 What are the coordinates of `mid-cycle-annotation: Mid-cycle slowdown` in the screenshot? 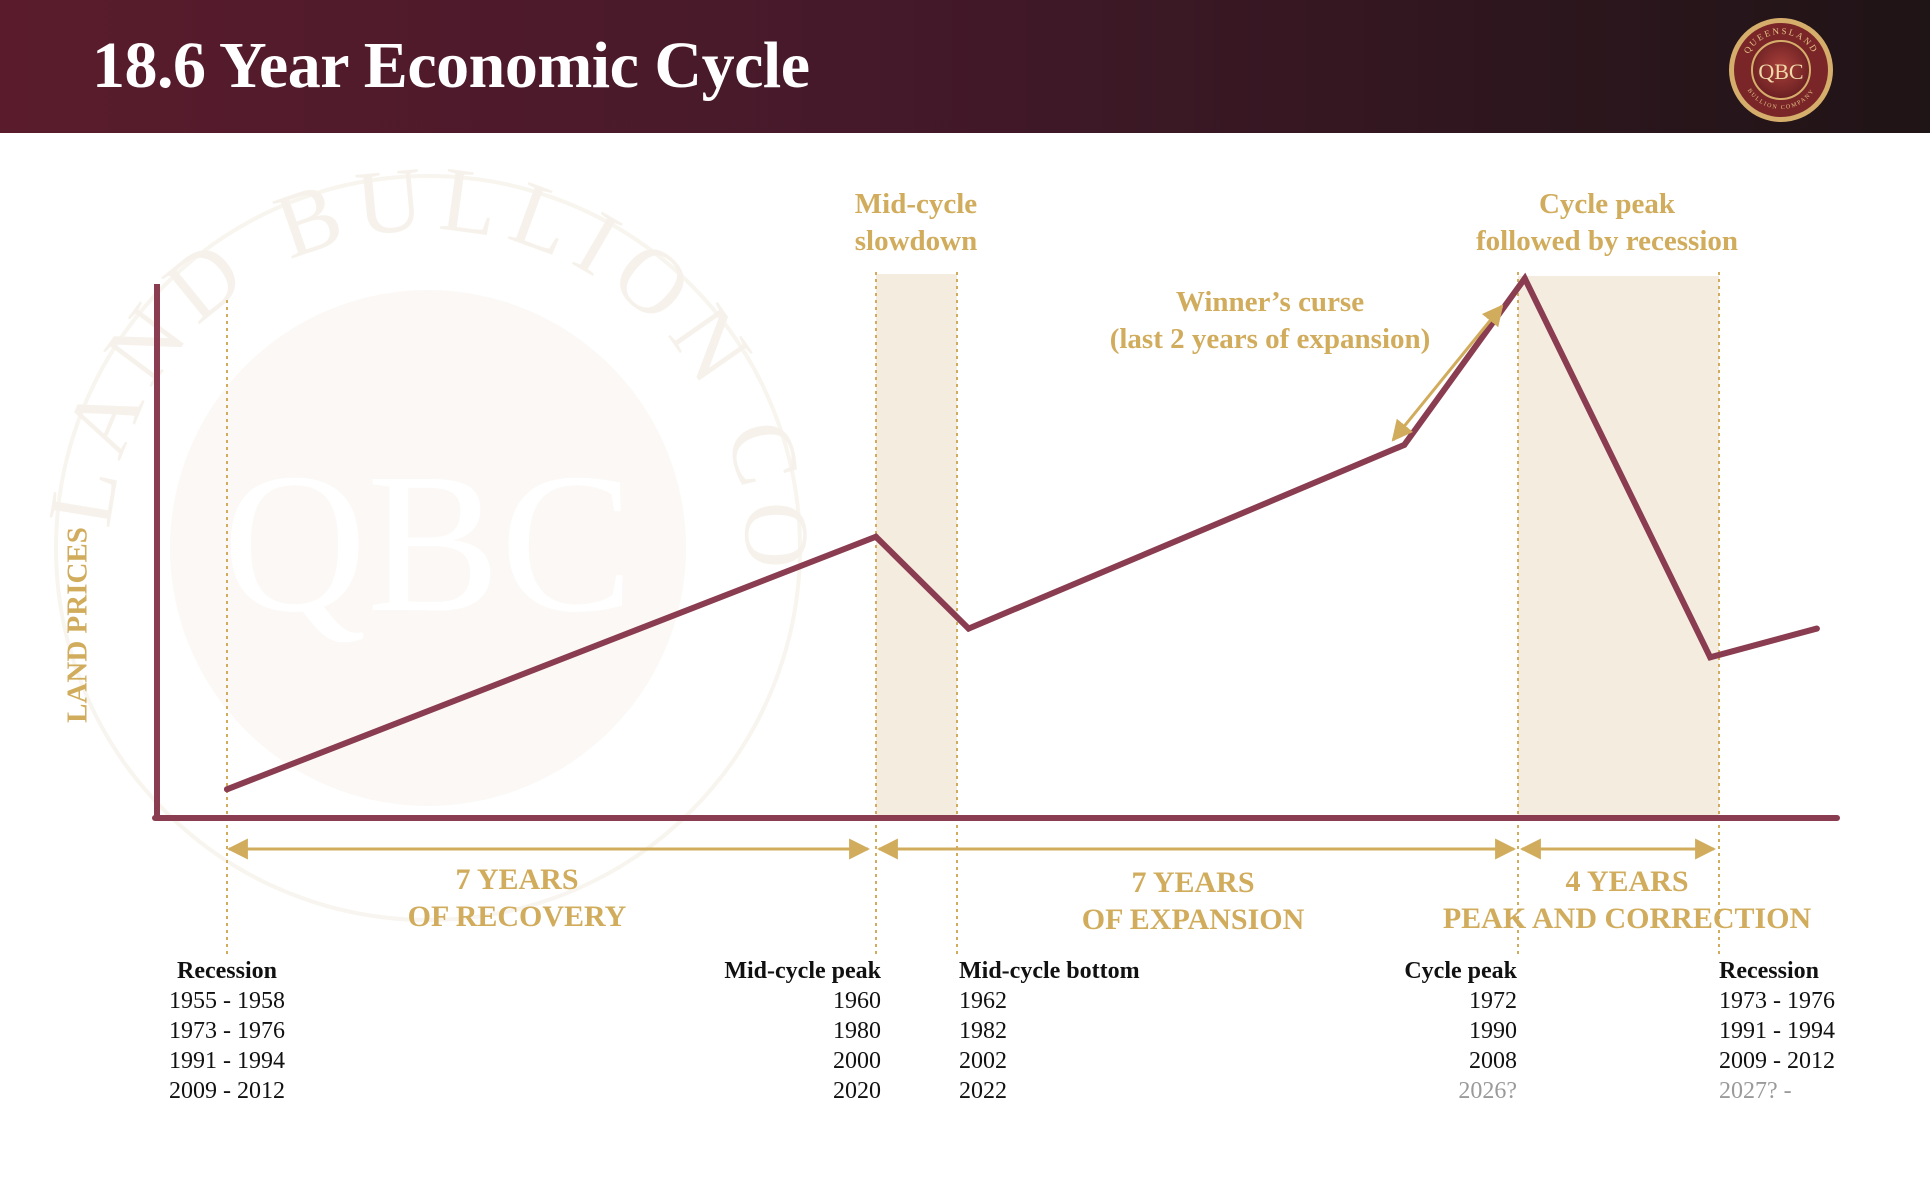 It's located at (916, 222).